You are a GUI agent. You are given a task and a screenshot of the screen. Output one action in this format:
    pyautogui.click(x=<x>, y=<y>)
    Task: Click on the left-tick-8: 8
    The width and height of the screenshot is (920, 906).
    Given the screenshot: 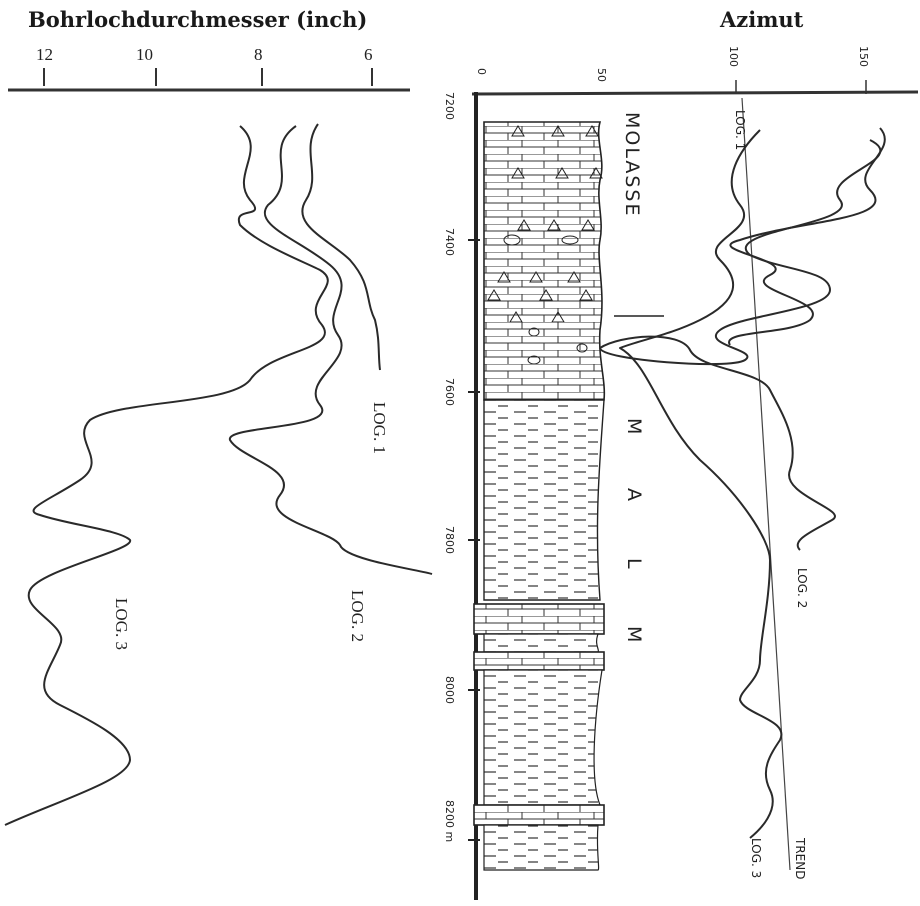 What is the action you would take?
    pyautogui.click(x=258, y=54)
    